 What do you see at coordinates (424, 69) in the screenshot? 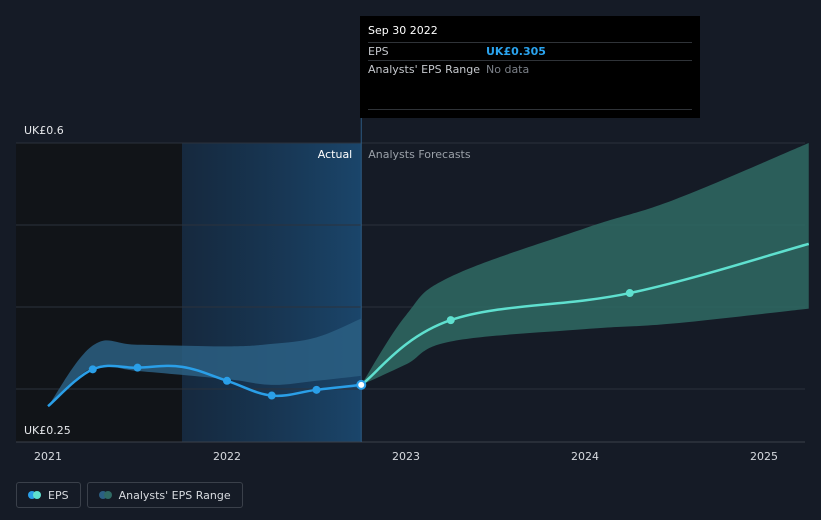
I see `tooltip-range-label: Analysts' EPS Range` at bounding box center [424, 69].